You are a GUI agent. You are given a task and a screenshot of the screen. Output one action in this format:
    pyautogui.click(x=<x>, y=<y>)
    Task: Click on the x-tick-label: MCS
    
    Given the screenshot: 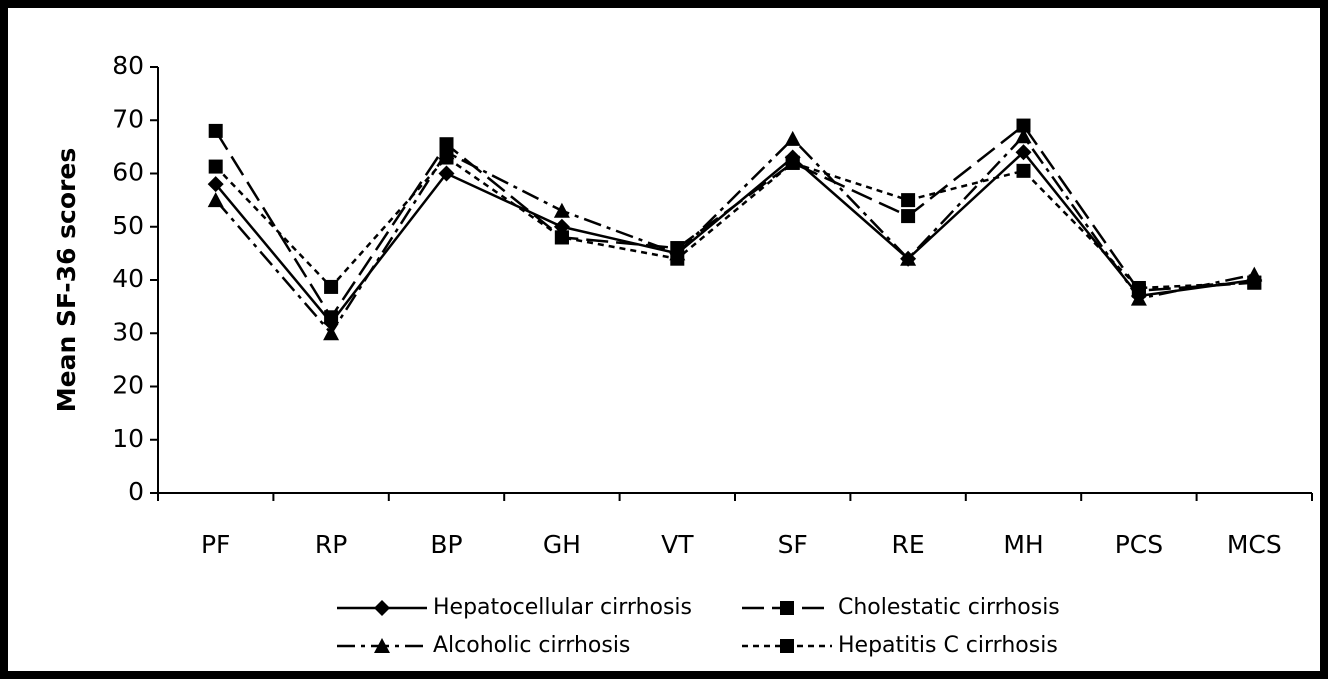 What is the action you would take?
    pyautogui.click(x=1254, y=544)
    